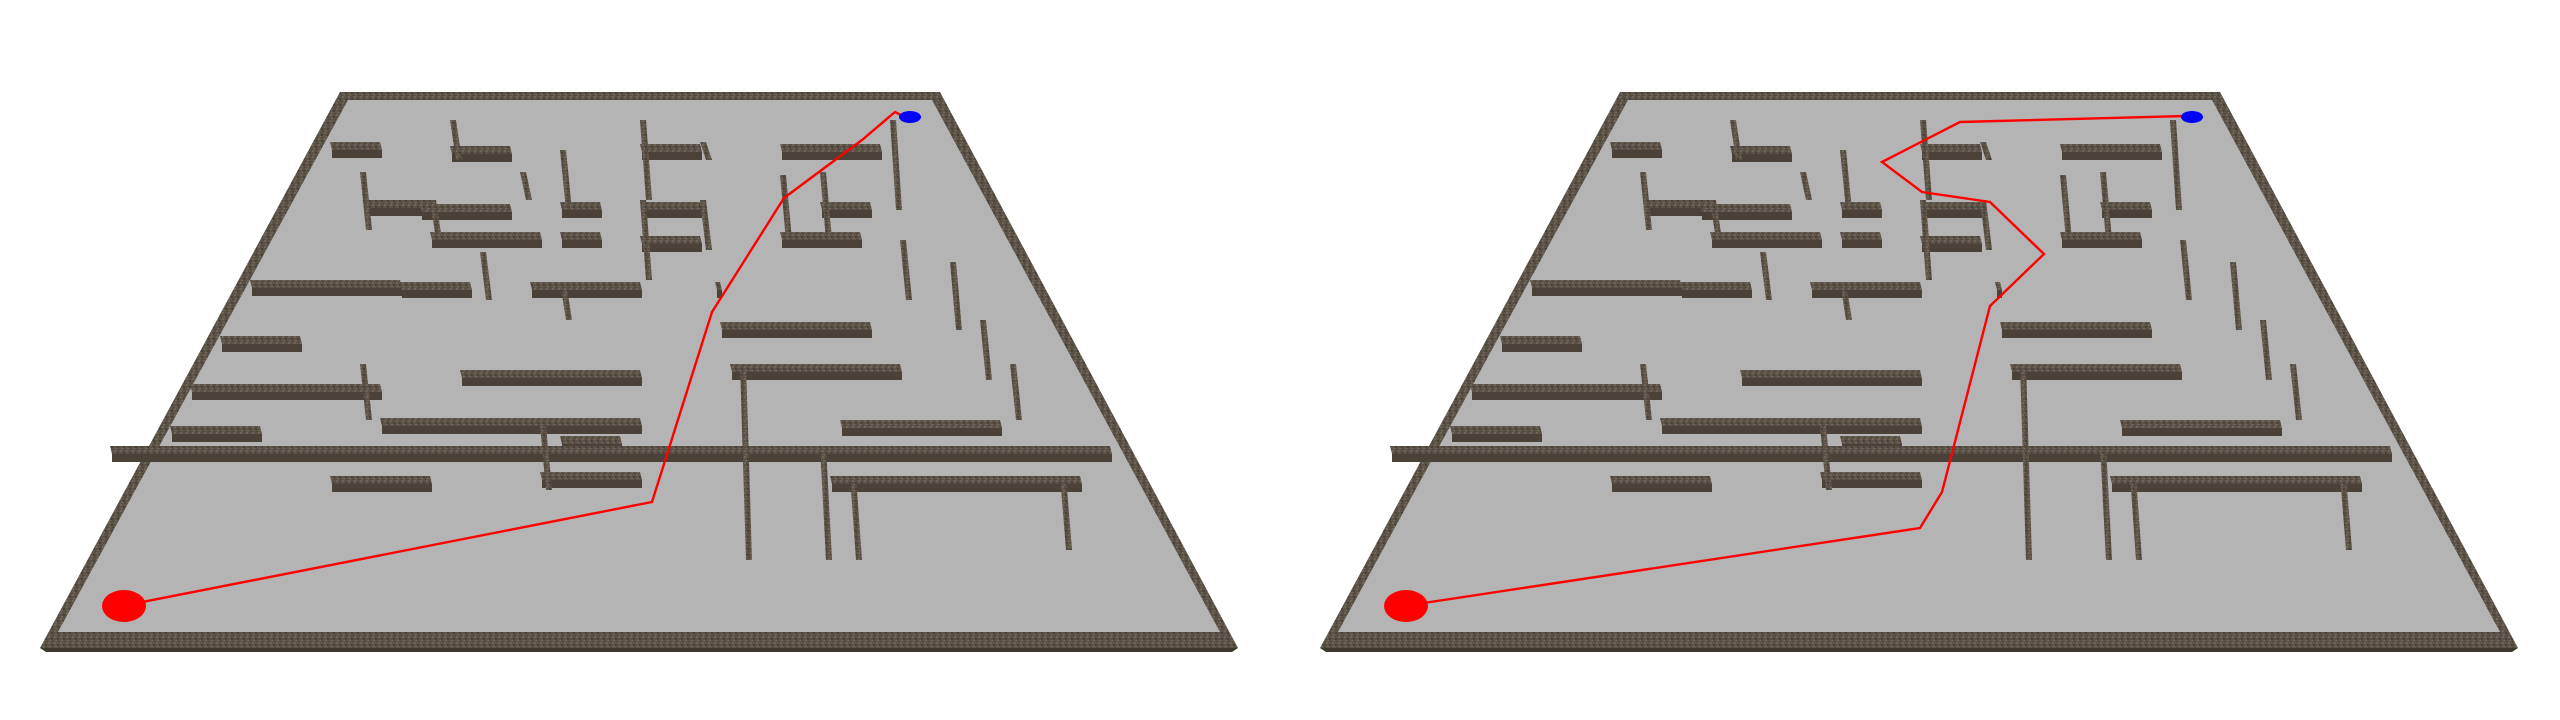  I want to click on start-marker, so click(124, 606).